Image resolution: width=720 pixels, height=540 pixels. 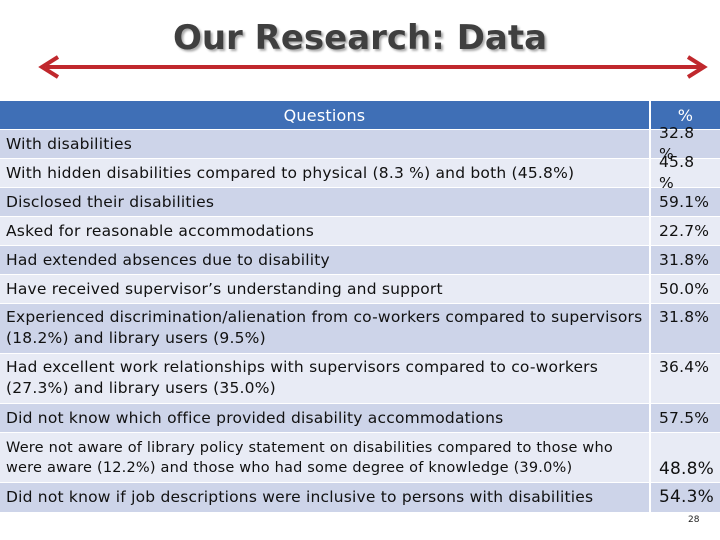 I want to click on page-number: 28, so click(x=694, y=520).